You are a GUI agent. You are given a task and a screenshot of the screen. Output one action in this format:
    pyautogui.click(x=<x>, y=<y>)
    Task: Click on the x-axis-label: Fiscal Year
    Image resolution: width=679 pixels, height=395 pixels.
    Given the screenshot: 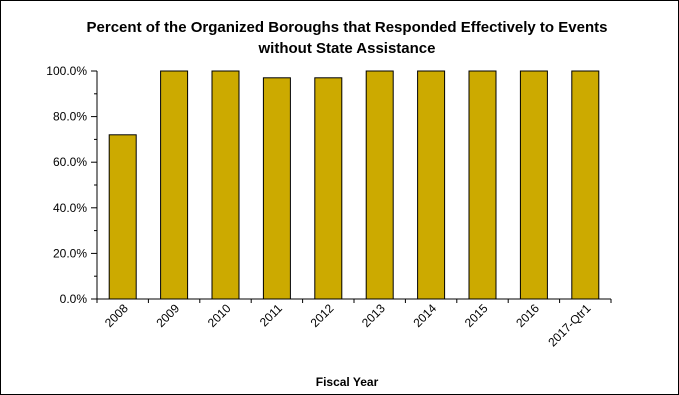 What is the action you would take?
    pyautogui.click(x=347, y=382)
    